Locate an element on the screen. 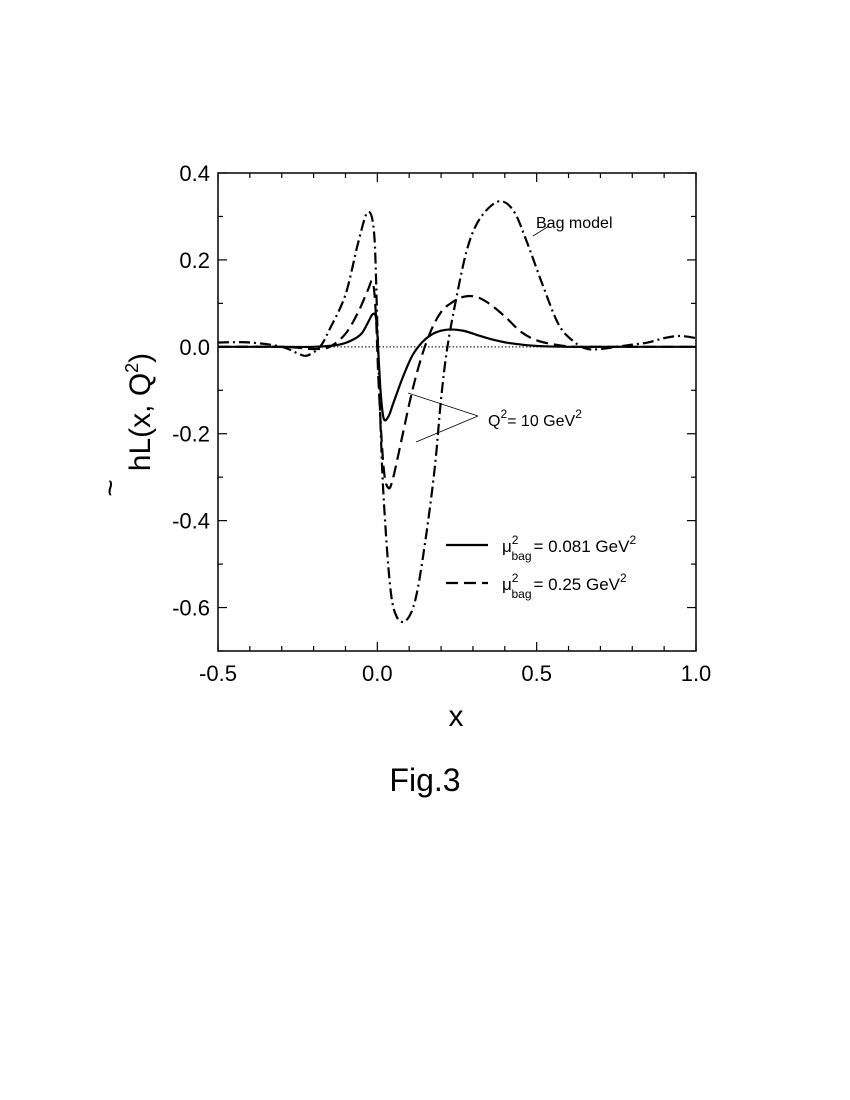  series-line-solid is located at coordinates (457, 367).